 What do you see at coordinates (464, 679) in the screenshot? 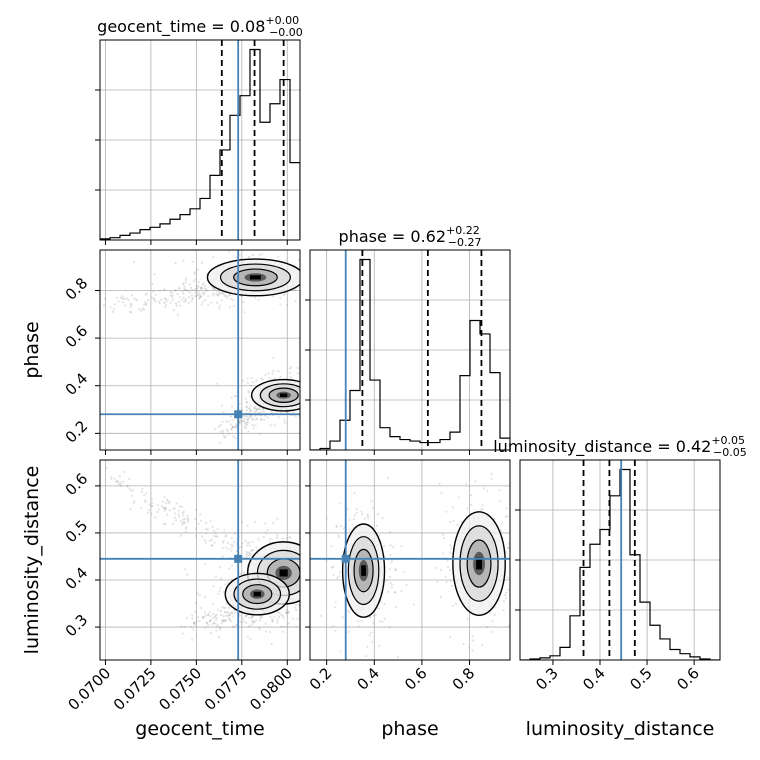
I see `luminosity_distance_vs_phase-xtick-label-3: 0.8` at bounding box center [464, 679].